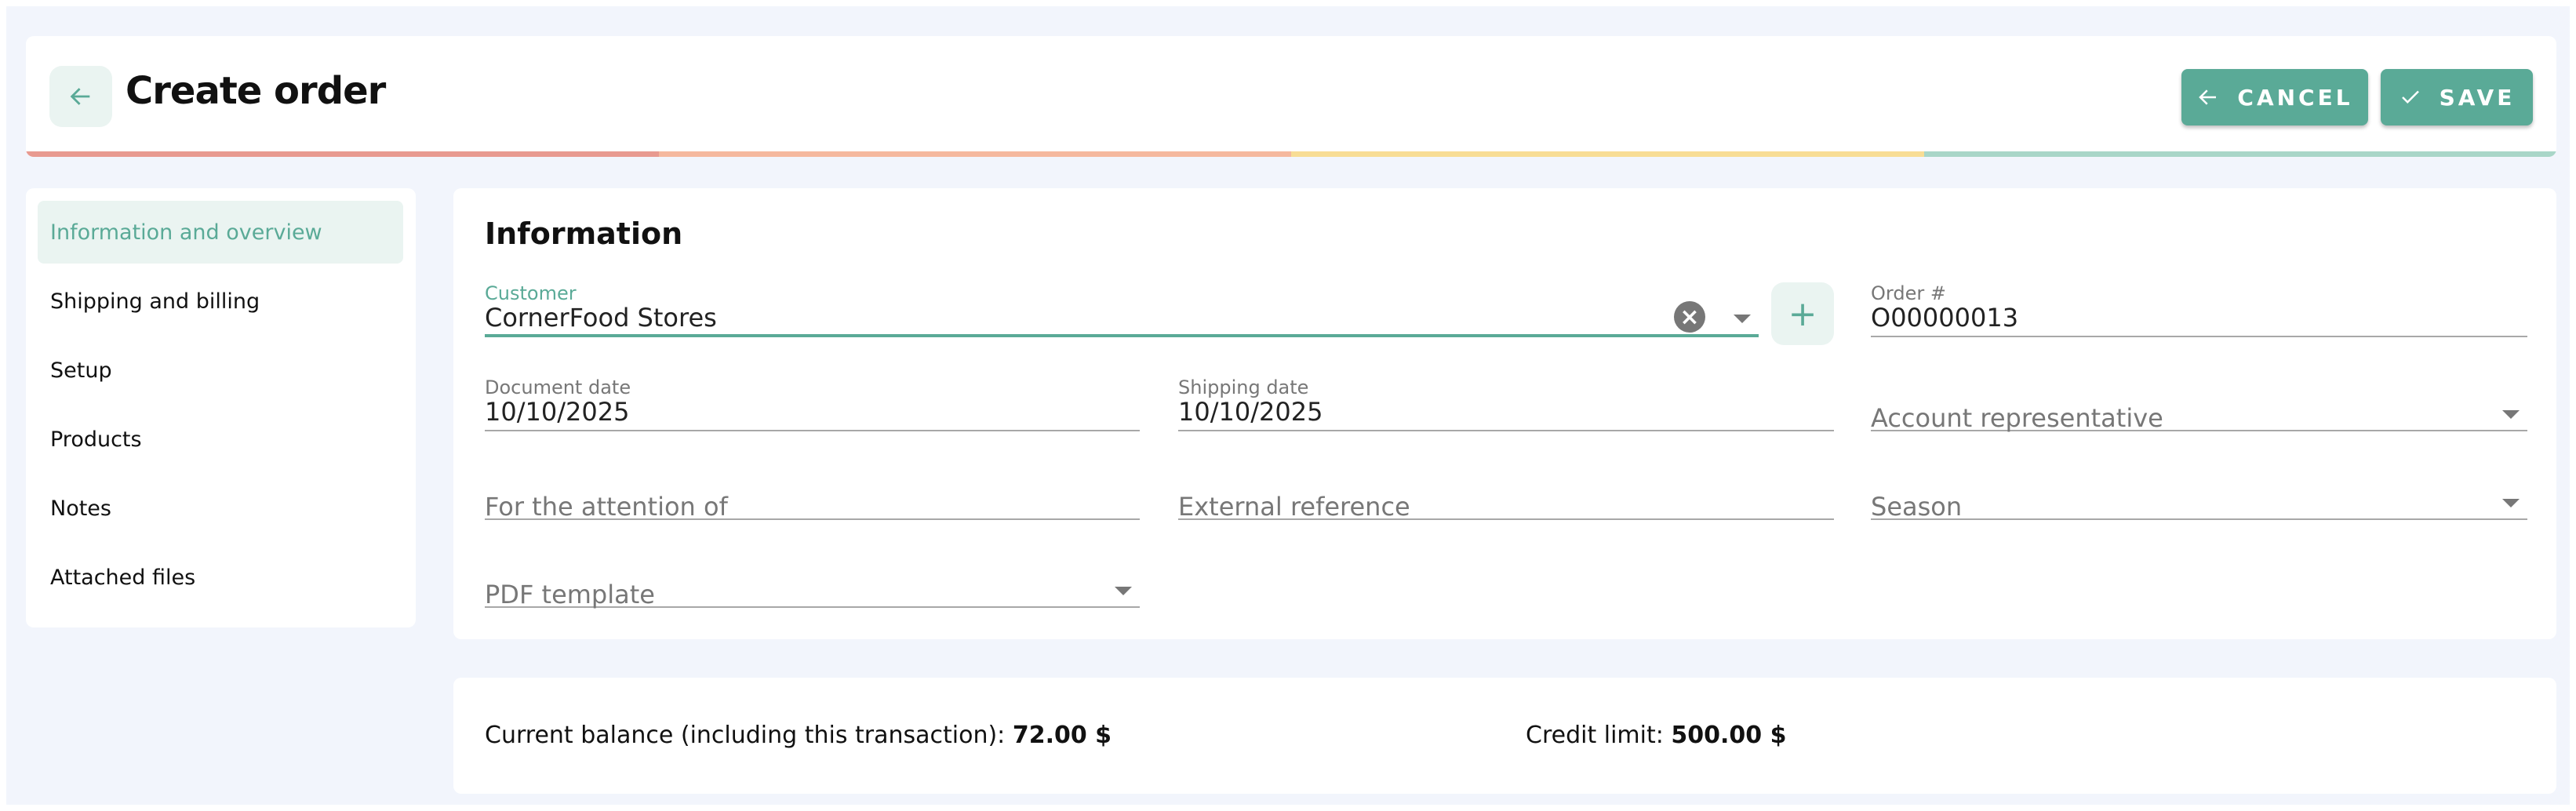 Image resolution: width=2576 pixels, height=811 pixels. I want to click on account-representative-select: Account representative, so click(2199, 405).